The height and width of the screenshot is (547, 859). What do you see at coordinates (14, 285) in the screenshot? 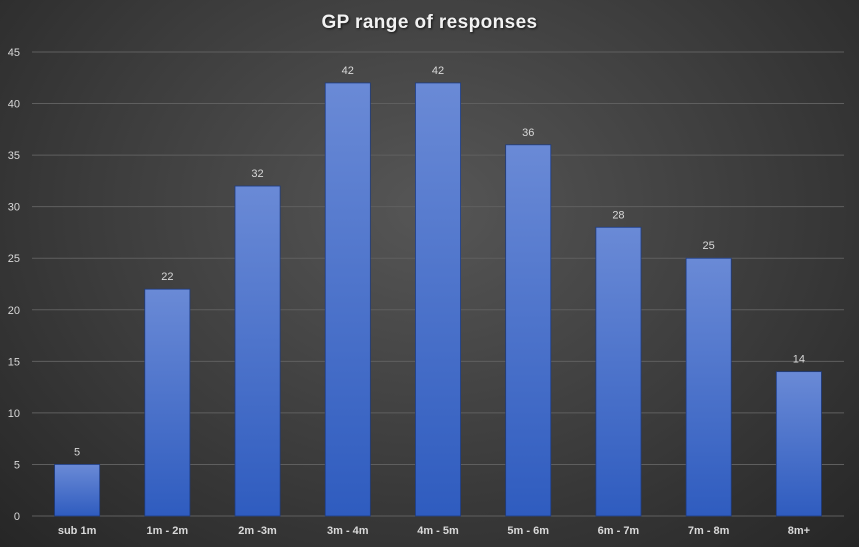
I see `y-axis: 0 5 10 15 20 25 30 35 40 45` at bounding box center [14, 285].